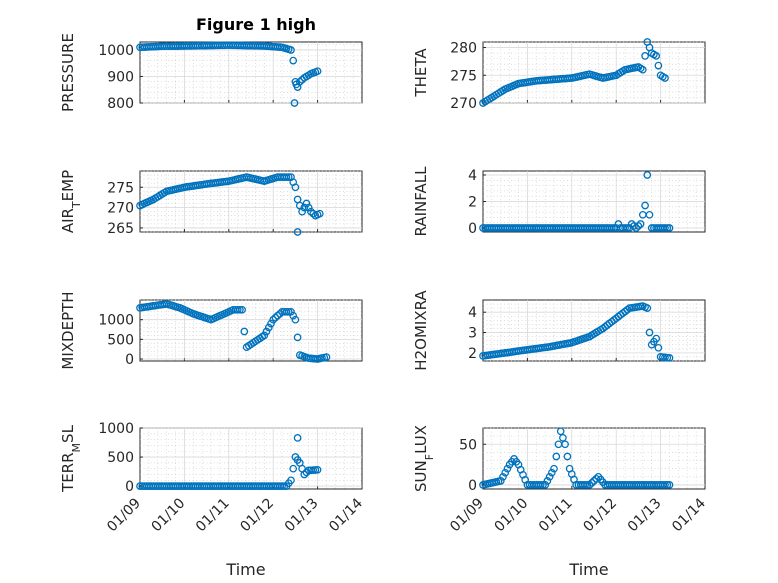 The width and height of the screenshot is (778, 583). What do you see at coordinates (421, 201) in the screenshot?
I see `y-axis-label: RAINFALL` at bounding box center [421, 201].